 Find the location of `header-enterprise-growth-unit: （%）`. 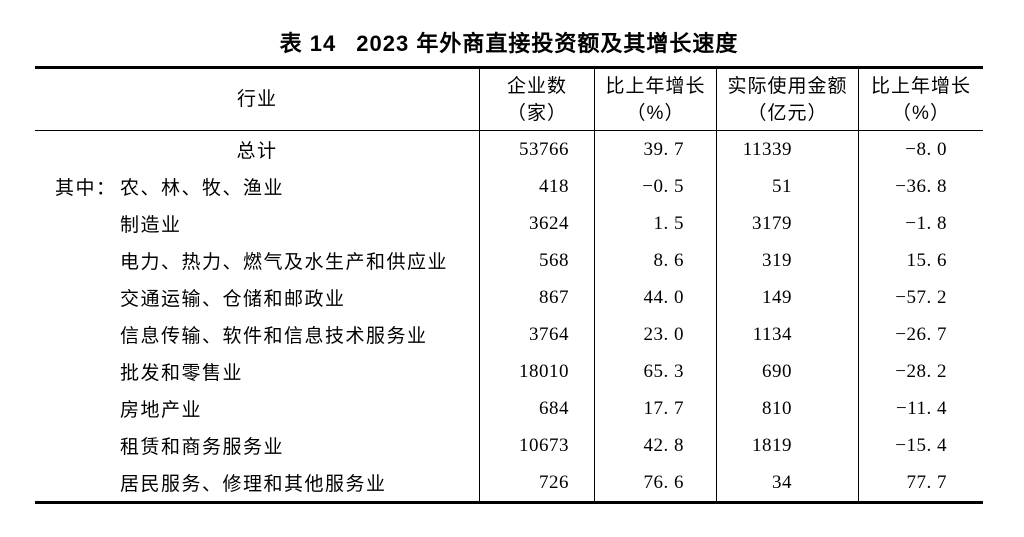

header-enterprise-growth-unit: （%） is located at coordinates (655, 113).